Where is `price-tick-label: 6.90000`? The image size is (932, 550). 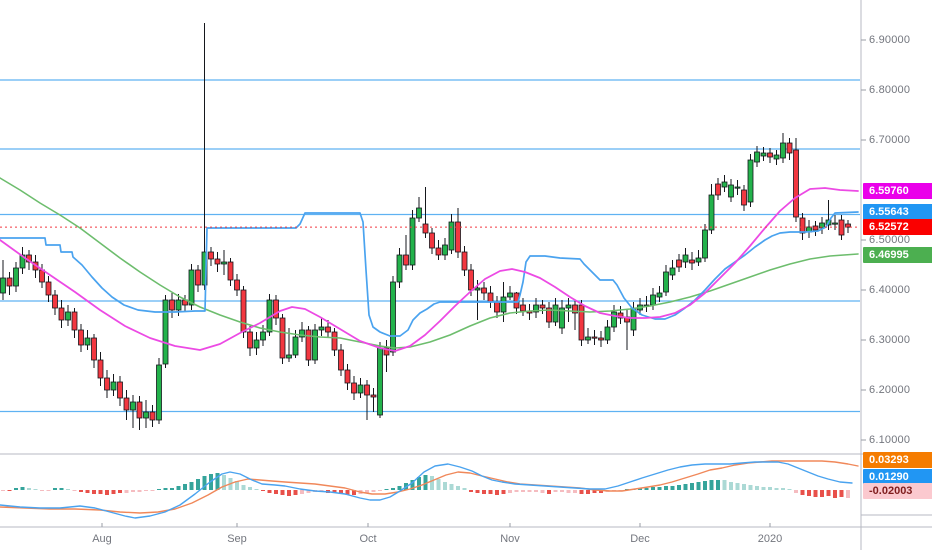 price-tick-label: 6.90000 is located at coordinates (890, 40).